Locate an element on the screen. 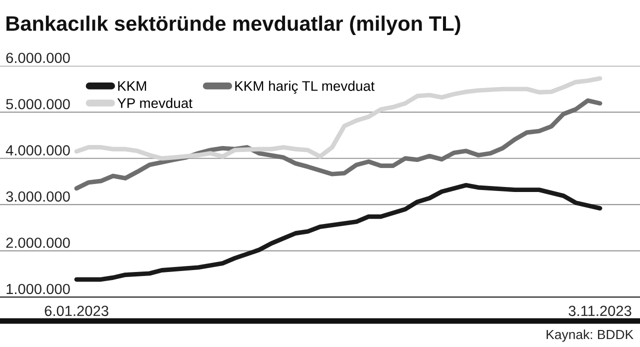  text: Kaynak: BDDK is located at coordinates (590, 335).